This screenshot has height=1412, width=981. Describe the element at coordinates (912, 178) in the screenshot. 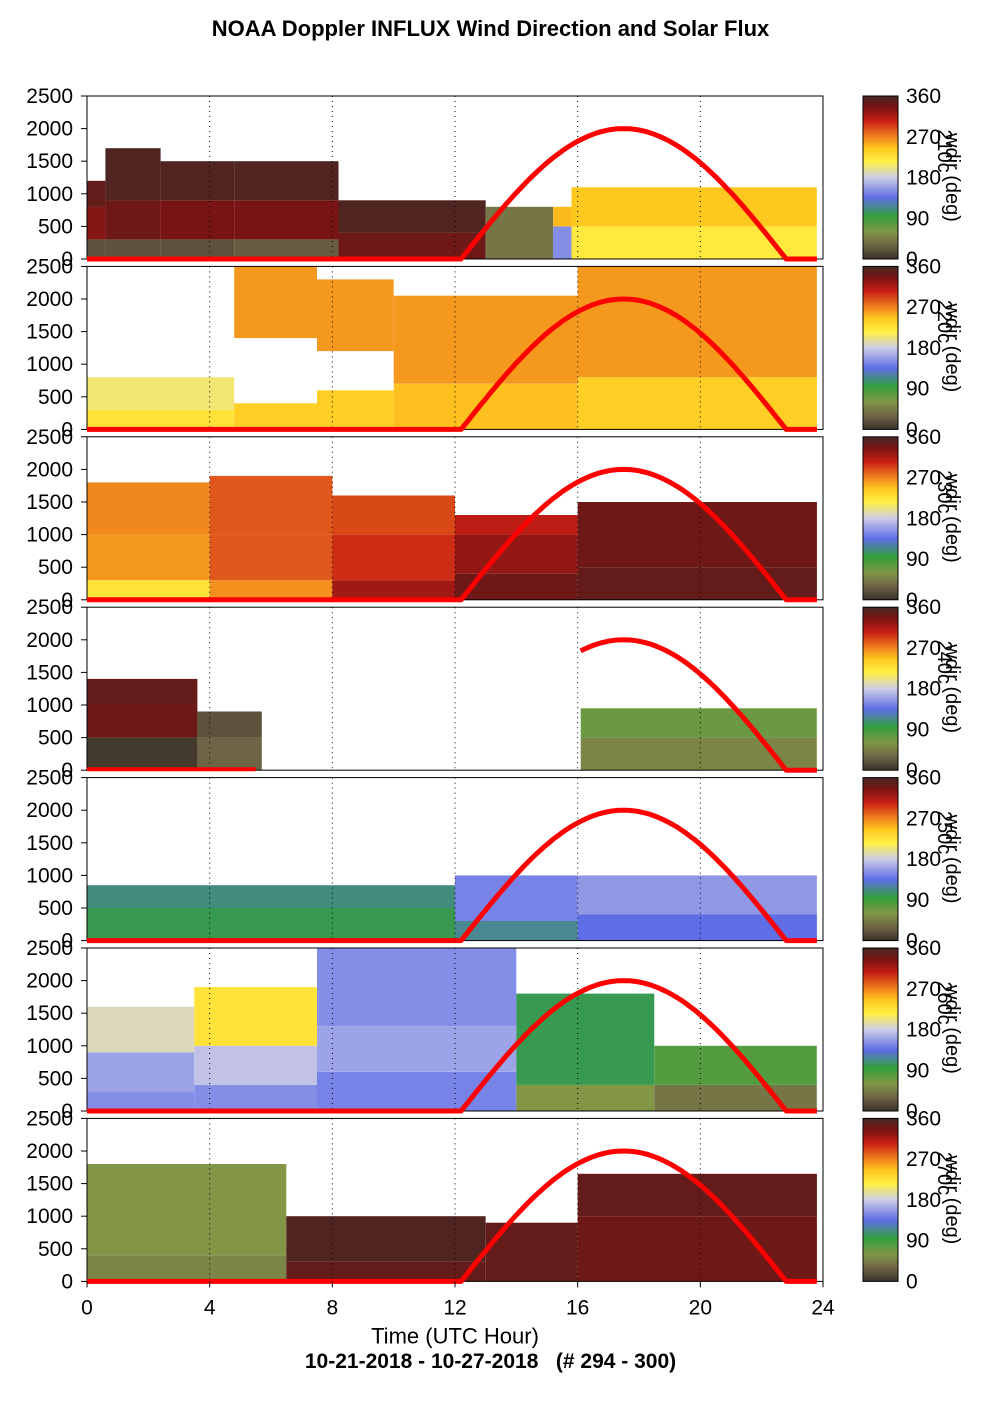

I see `colorbar-day-294: 0 90 180 270 360 wdir (deg)210c` at that location.